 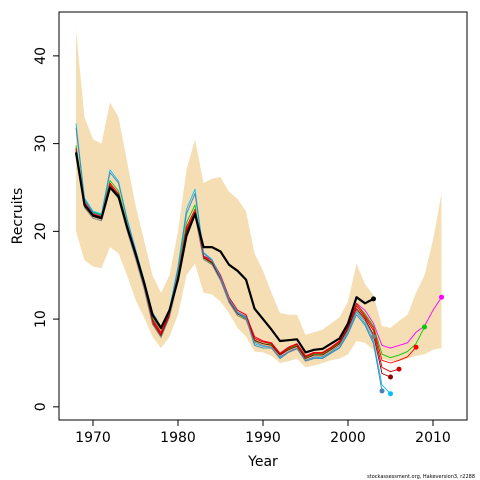 I want to click on x-axis-title: Year, so click(x=262, y=462).